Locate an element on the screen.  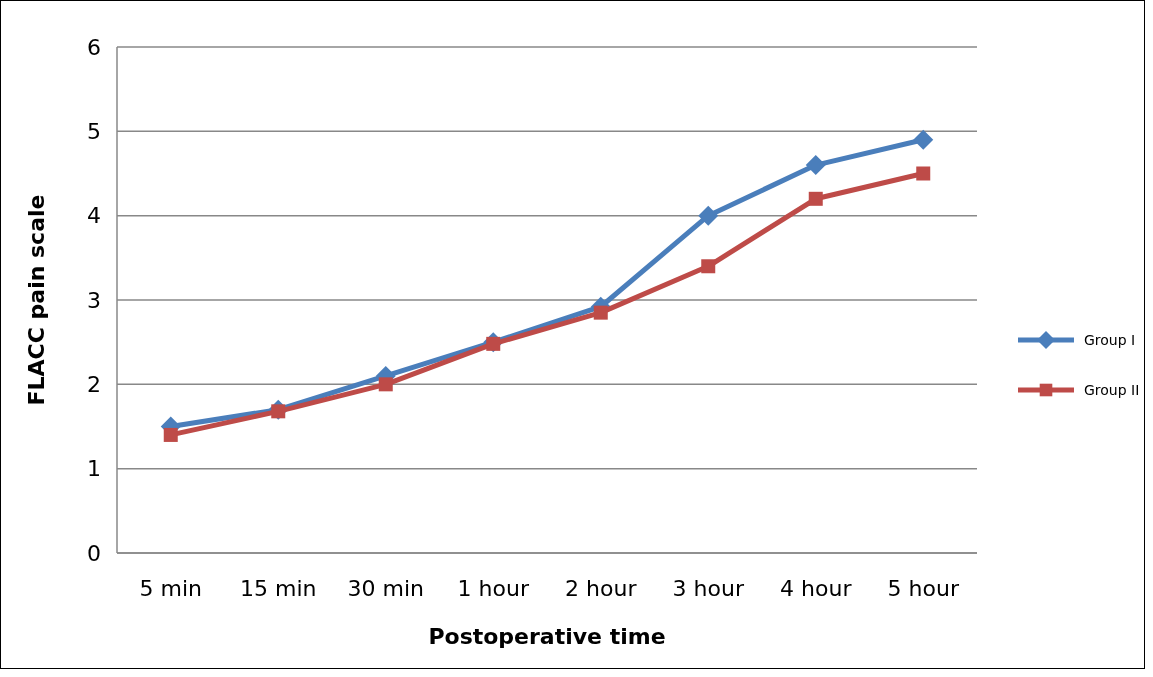
y-tick-label: 1 is located at coordinates (94, 469).